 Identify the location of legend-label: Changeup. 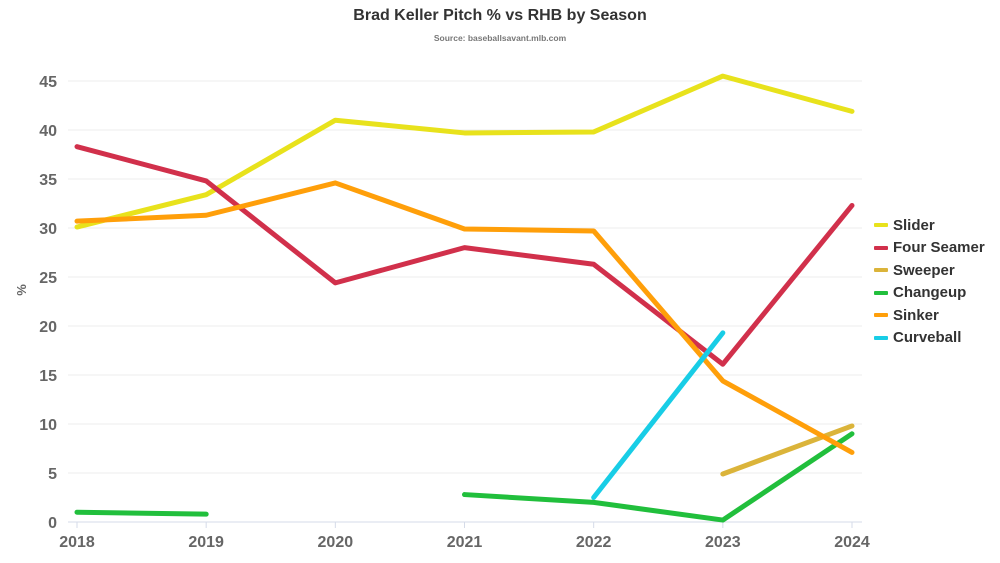
(930, 293).